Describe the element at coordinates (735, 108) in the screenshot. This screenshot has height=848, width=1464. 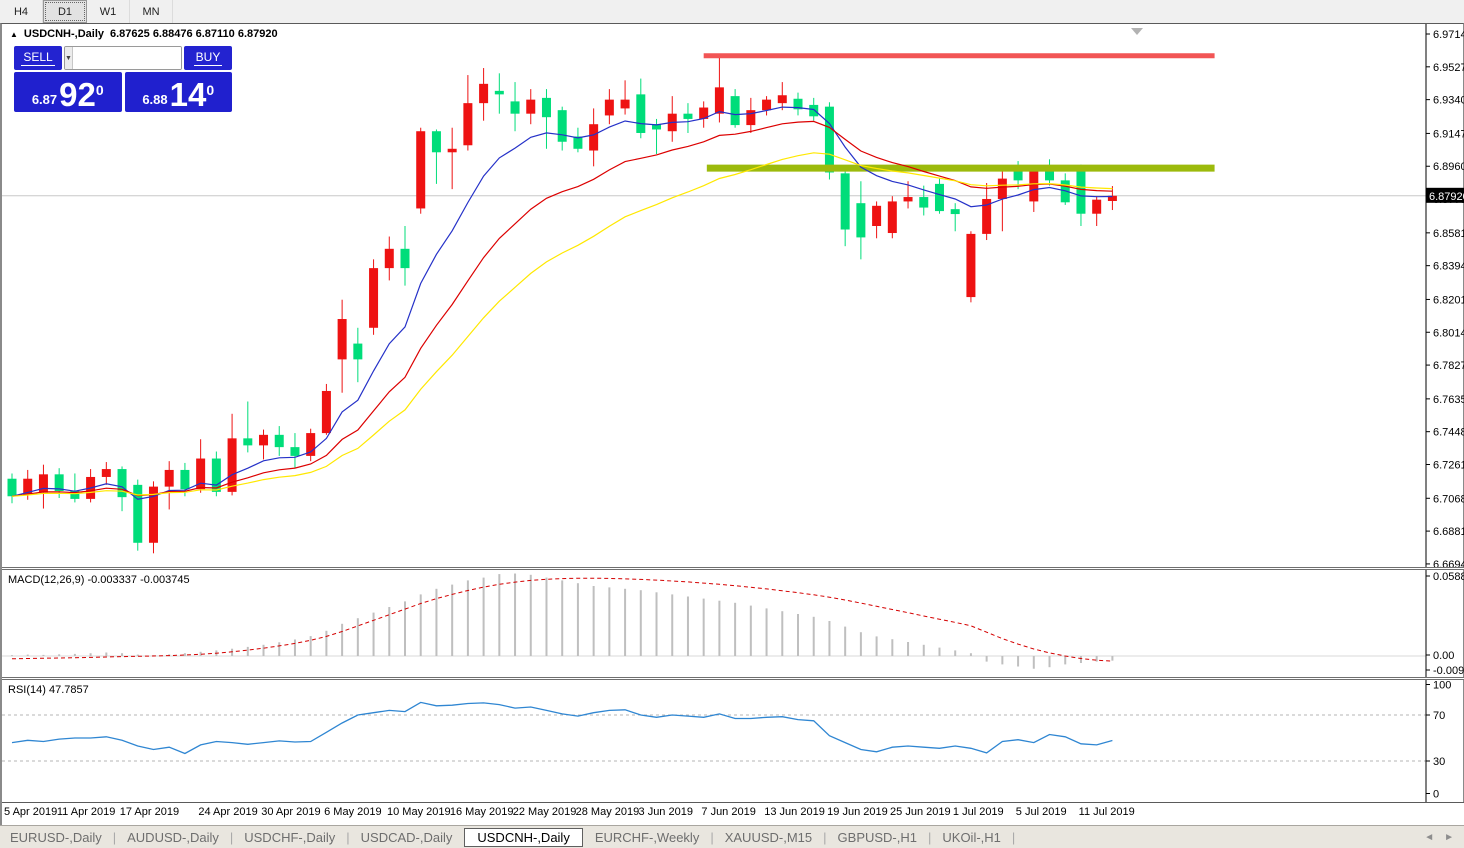
I see `candle-10-jun` at that location.